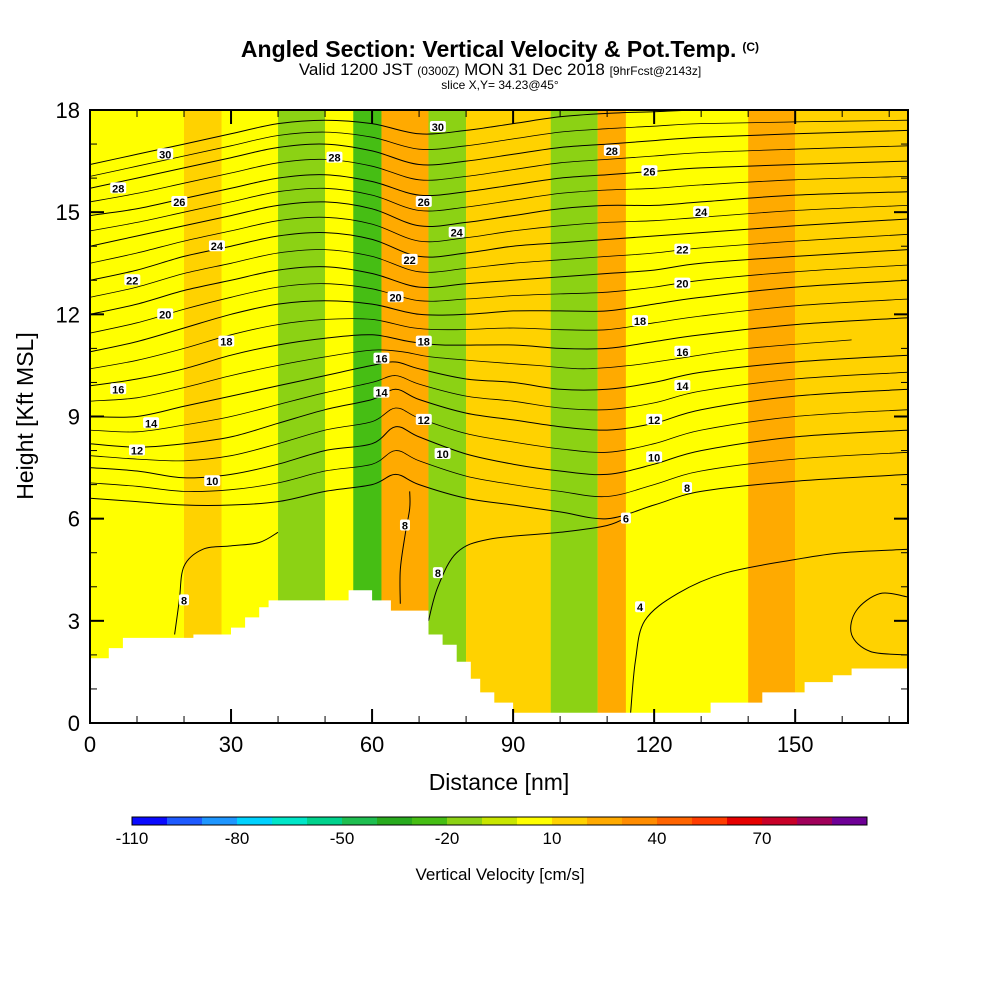 Image resolution: width=1000 pixels, height=1000 pixels. I want to click on colorbar-label: -50, so click(342, 838).